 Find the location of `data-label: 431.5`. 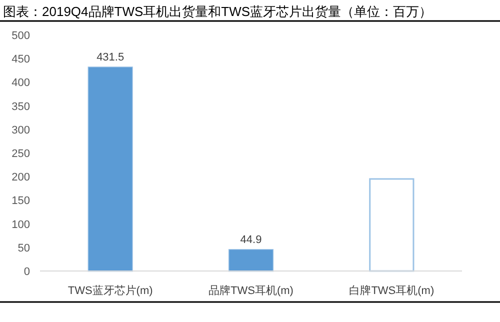

data-label: 431.5 is located at coordinates (110, 57).